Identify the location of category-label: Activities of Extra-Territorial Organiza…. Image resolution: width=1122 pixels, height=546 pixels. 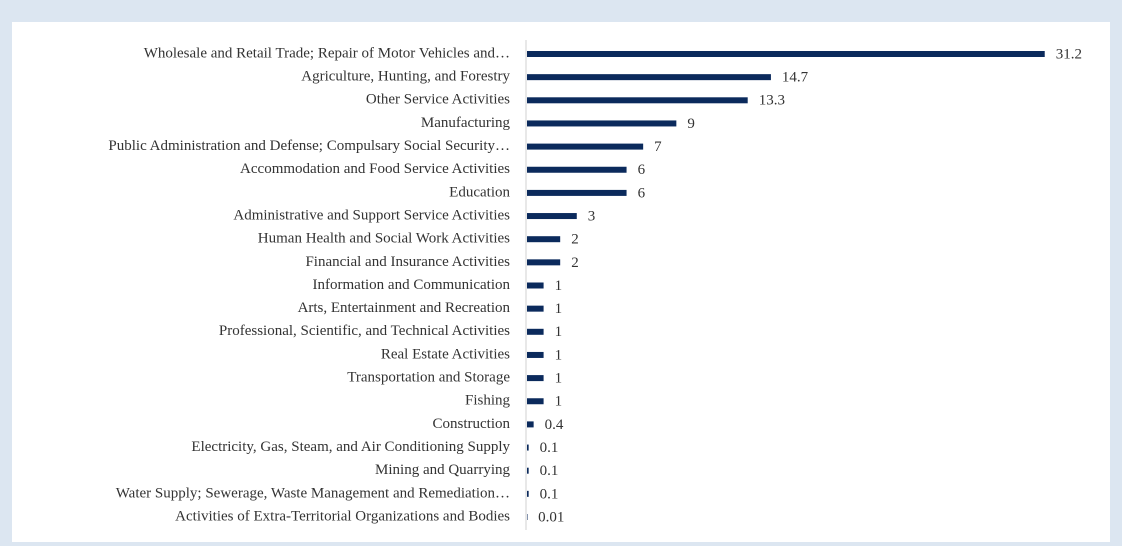
(342, 516).